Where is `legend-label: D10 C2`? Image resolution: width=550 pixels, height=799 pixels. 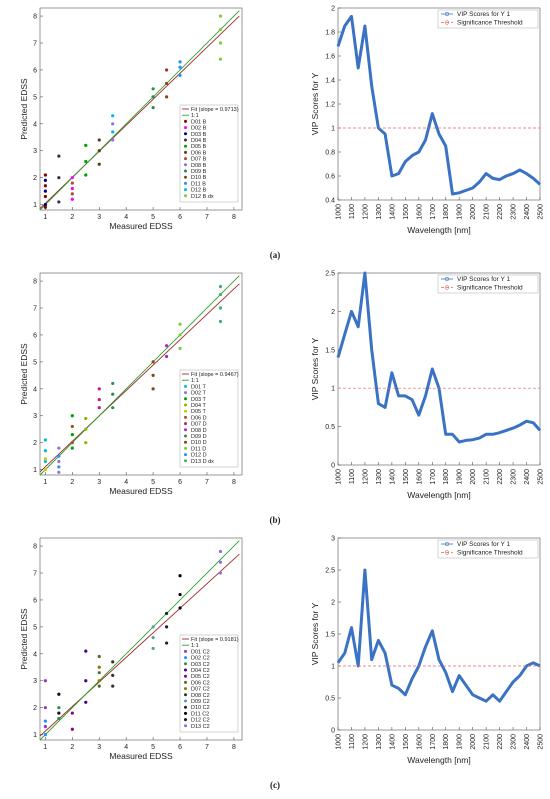 legend-label: D10 C2 is located at coordinates (200, 708).